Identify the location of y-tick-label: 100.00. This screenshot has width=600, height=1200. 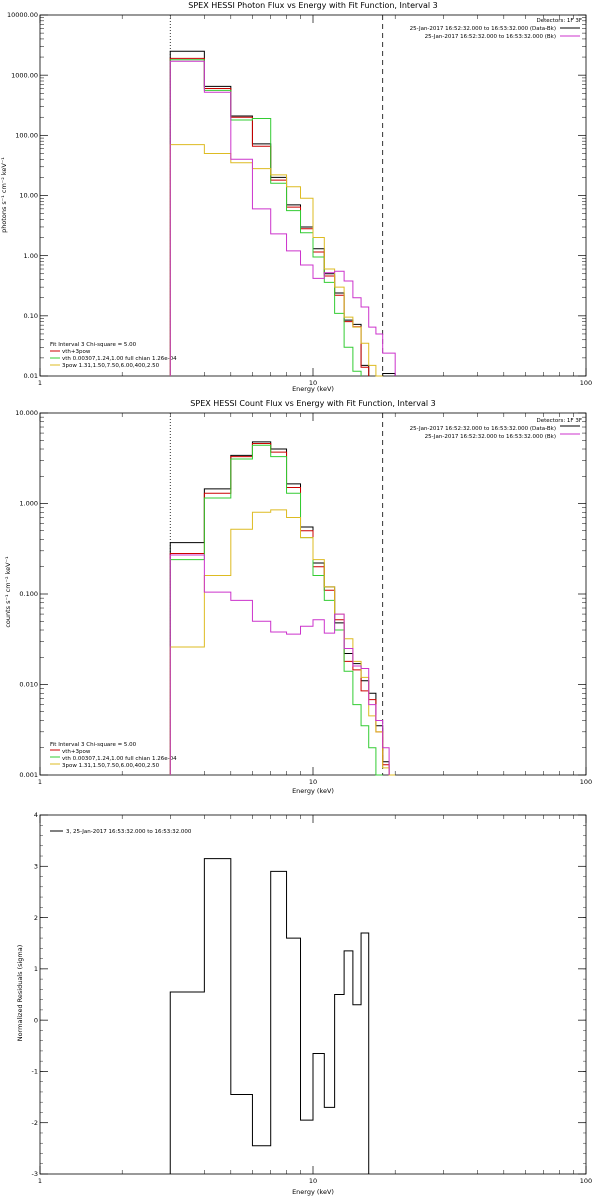
(26, 136).